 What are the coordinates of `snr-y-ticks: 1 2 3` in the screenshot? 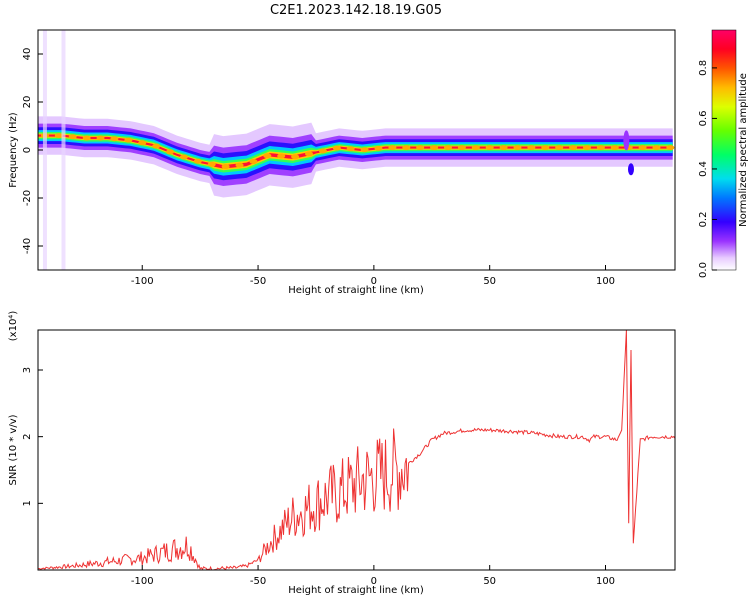 It's located at (32, 437).